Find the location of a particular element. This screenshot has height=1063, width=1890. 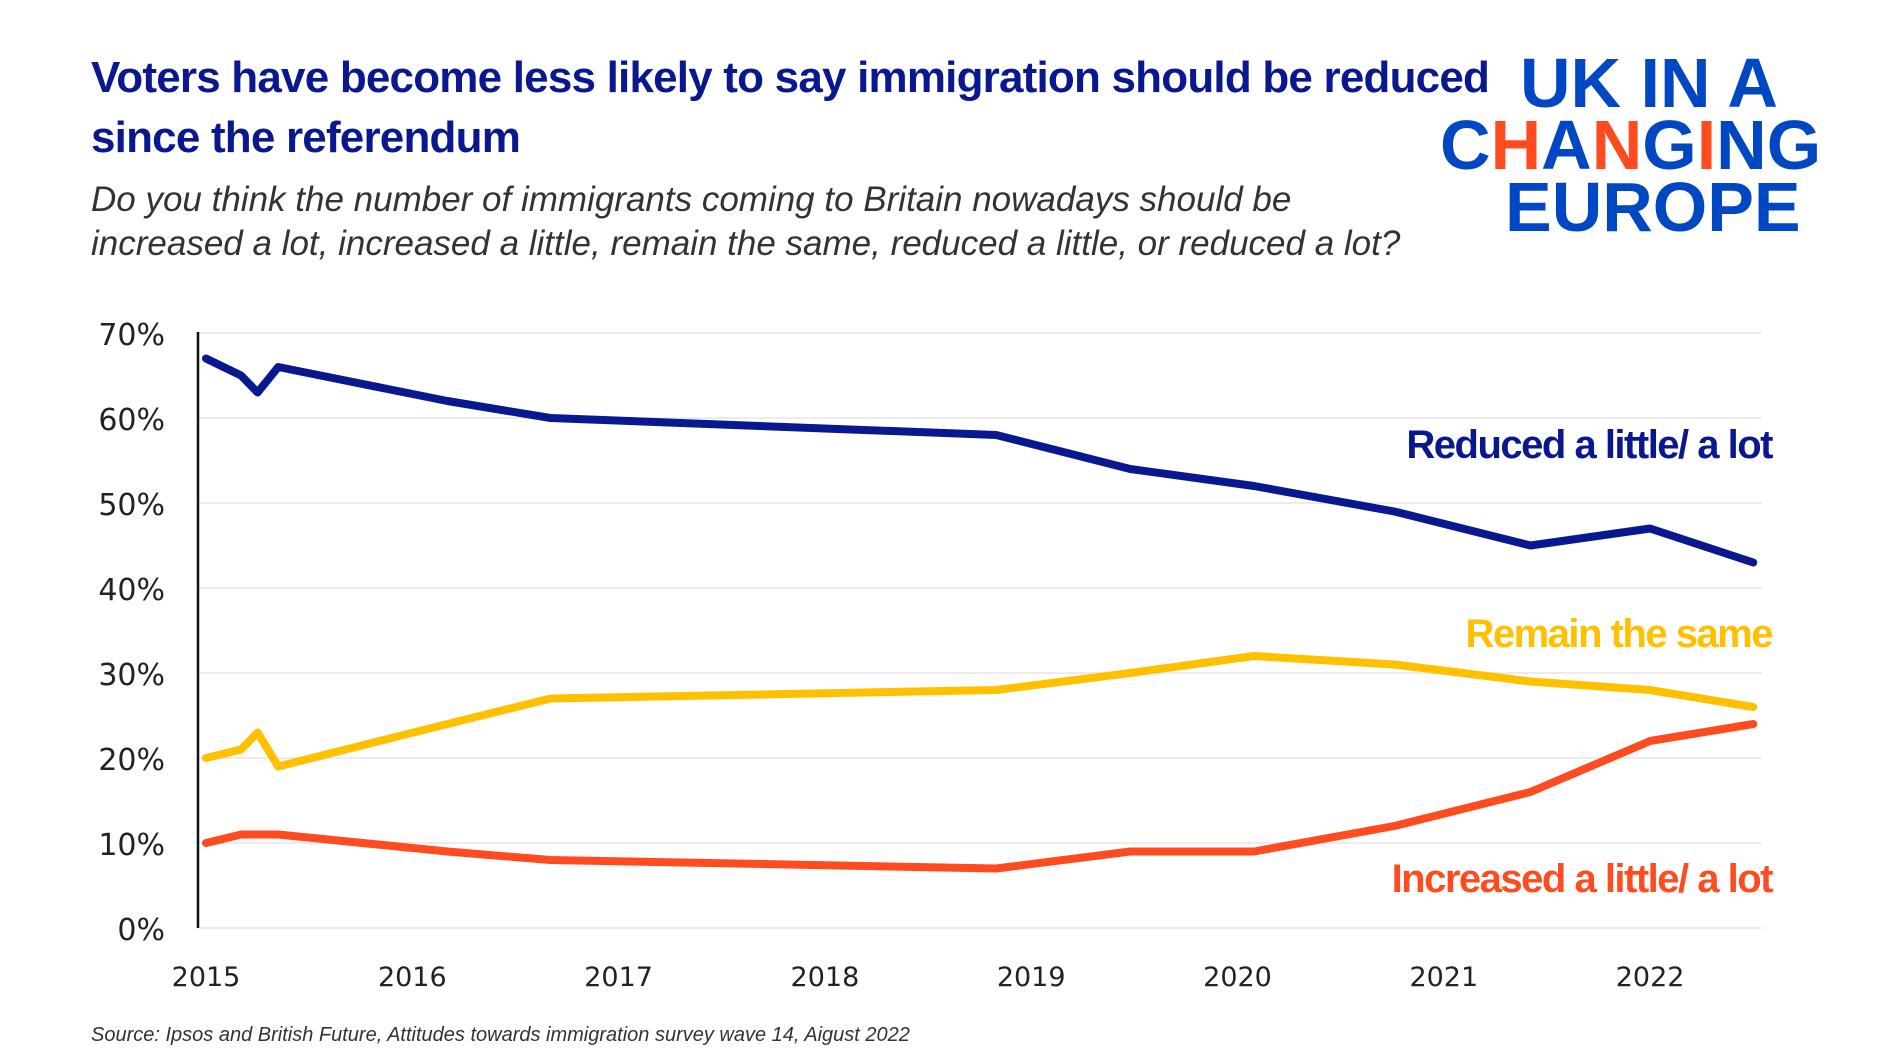

y-tick-label: 10% is located at coordinates (131, 845).